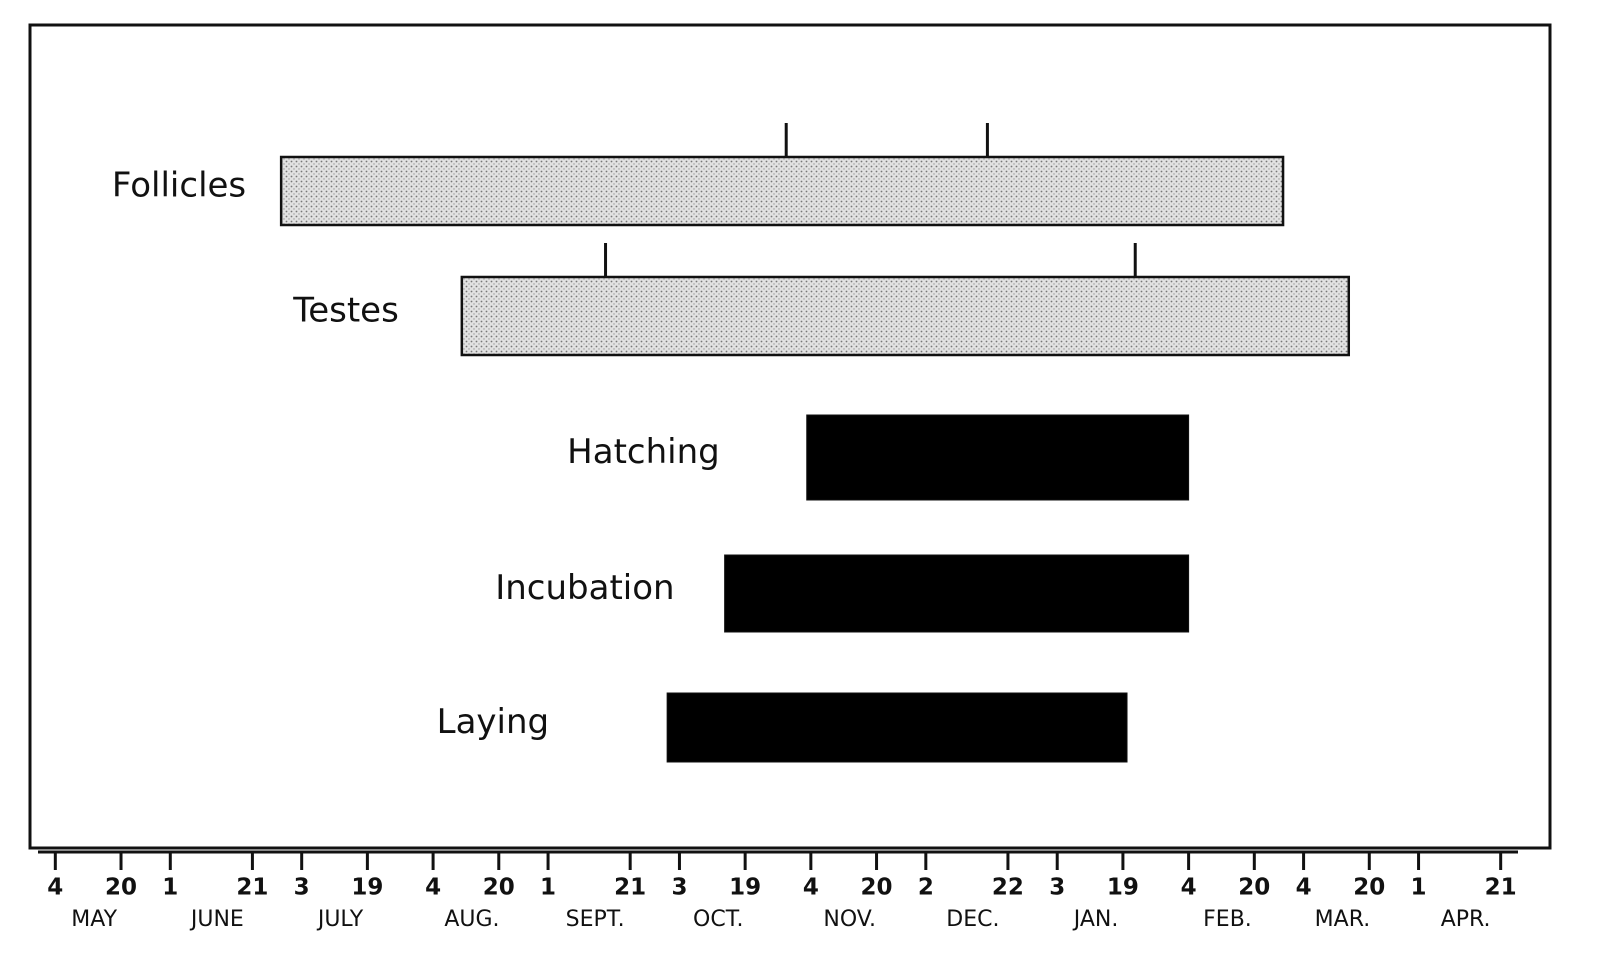  What do you see at coordinates (849, 919) in the screenshot?
I see `month-label: NOV.` at bounding box center [849, 919].